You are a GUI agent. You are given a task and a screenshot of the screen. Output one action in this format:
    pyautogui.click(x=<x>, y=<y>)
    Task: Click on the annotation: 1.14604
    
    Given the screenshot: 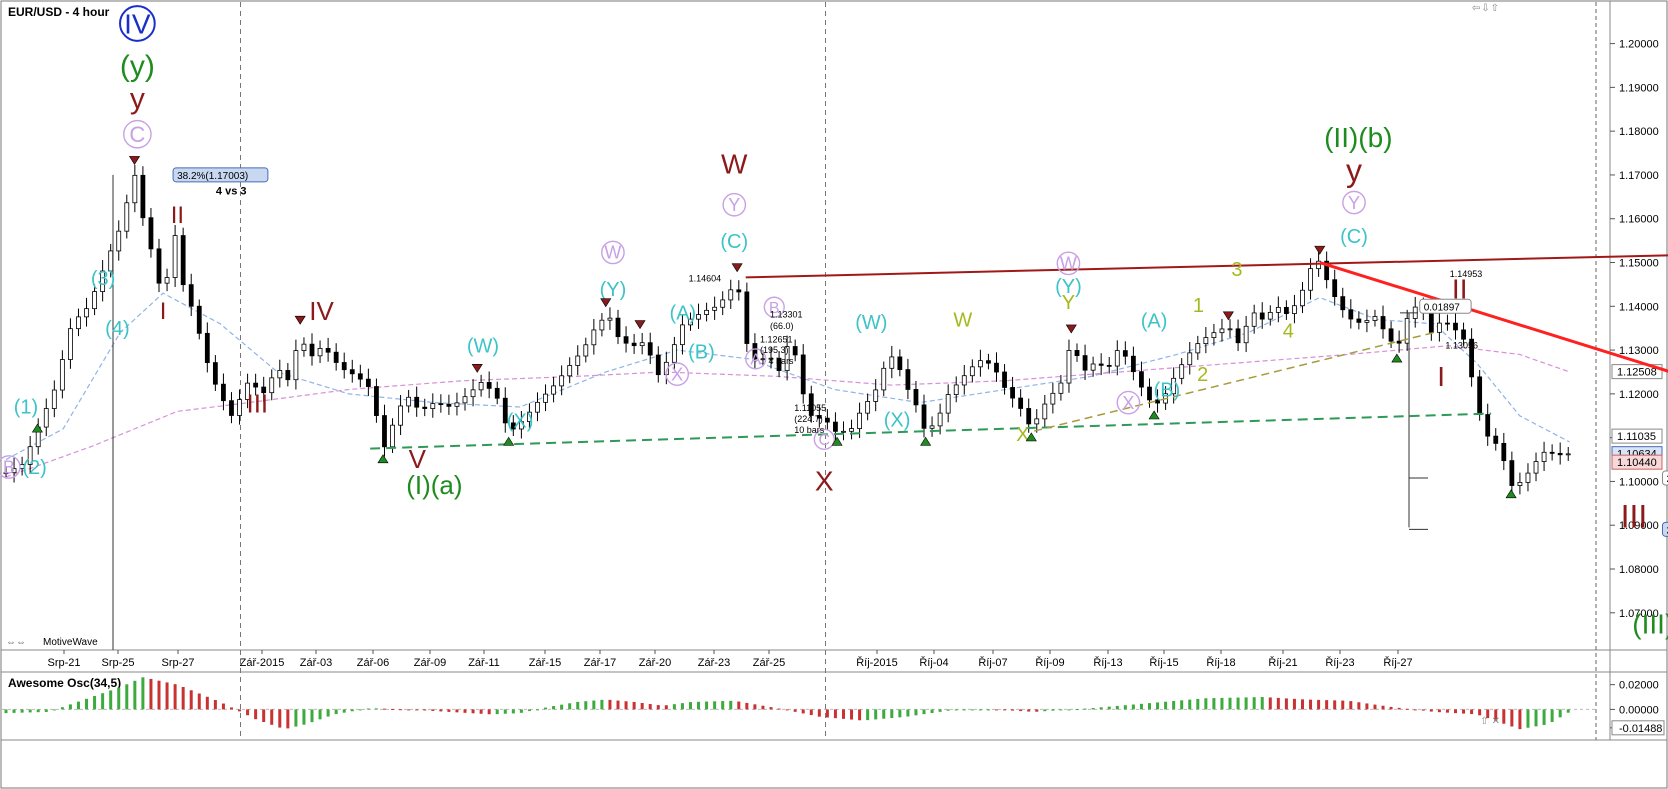 What is the action you would take?
    pyautogui.click(x=705, y=278)
    